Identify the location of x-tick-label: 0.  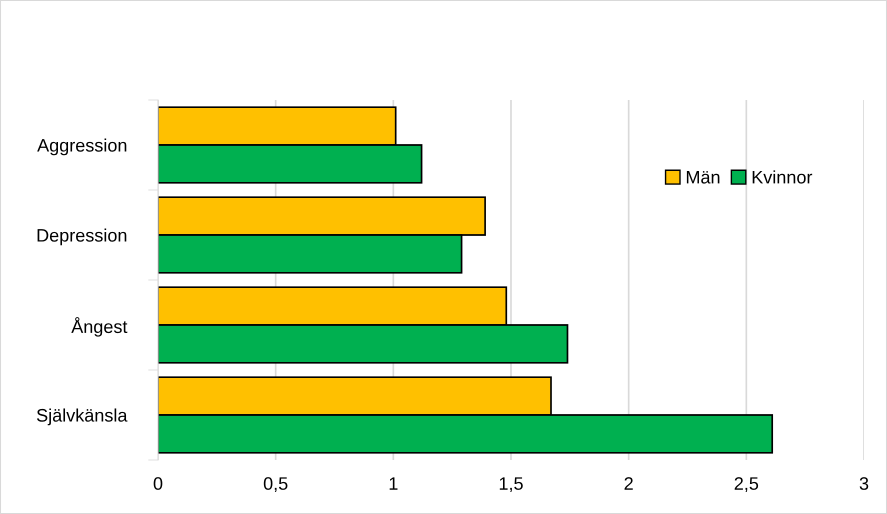
(158, 483).